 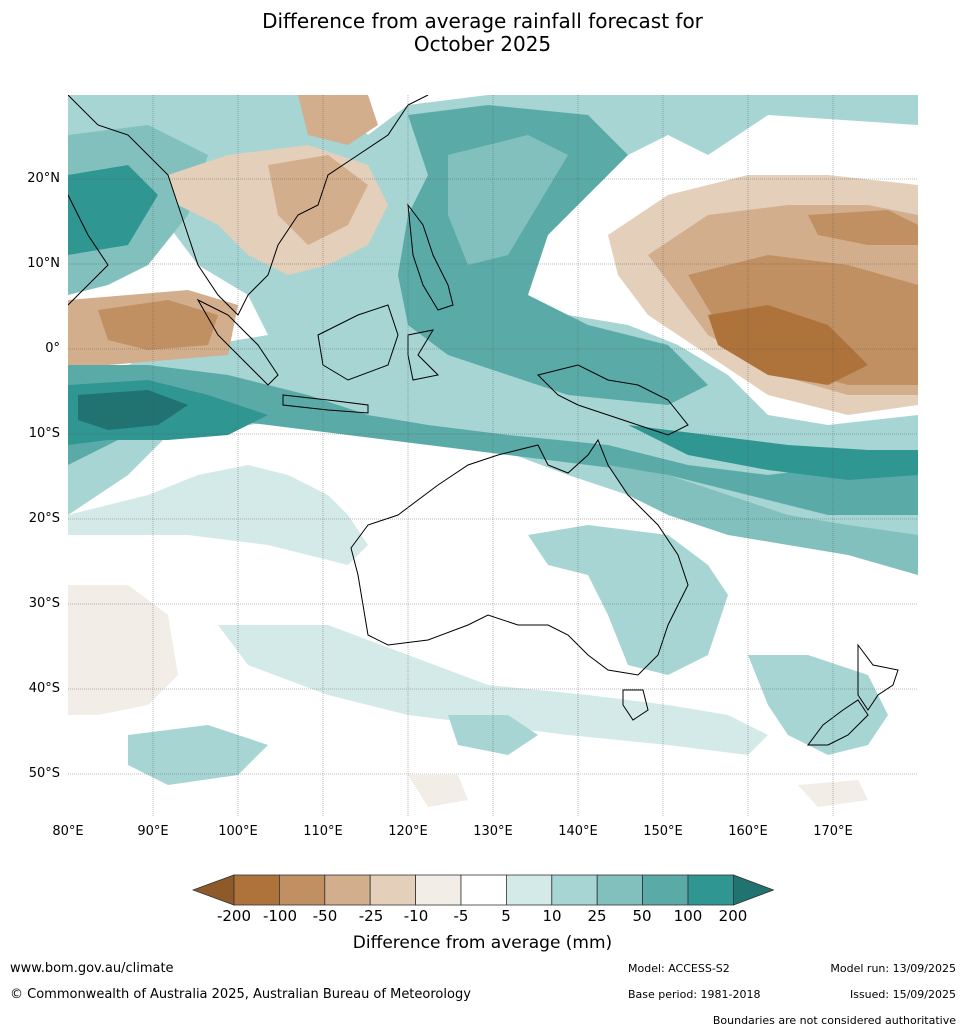 I want to click on title-line-2: October 2025, so click(x=482, y=44).